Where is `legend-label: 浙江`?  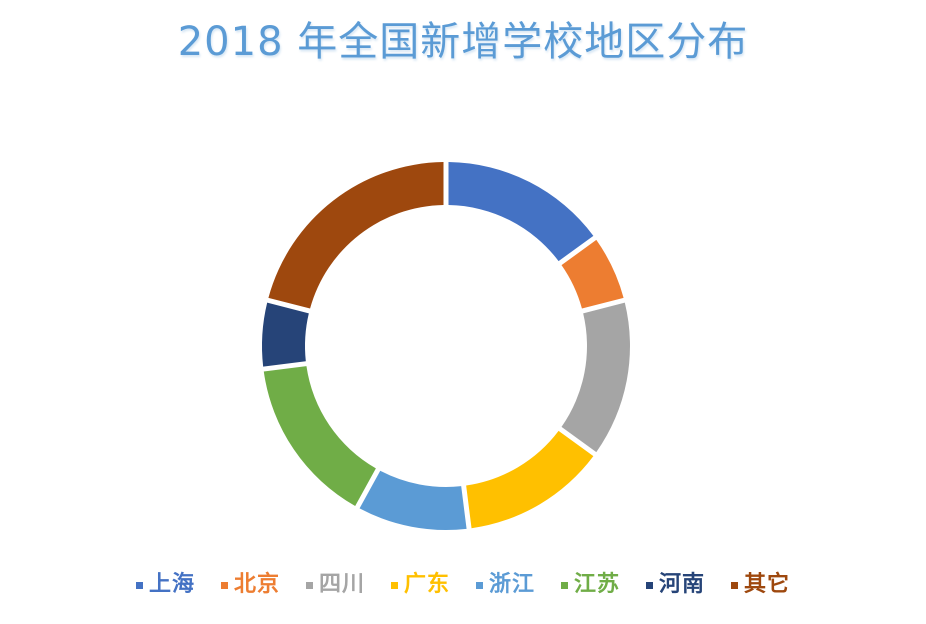
legend-label: 浙江 is located at coordinates (512, 584).